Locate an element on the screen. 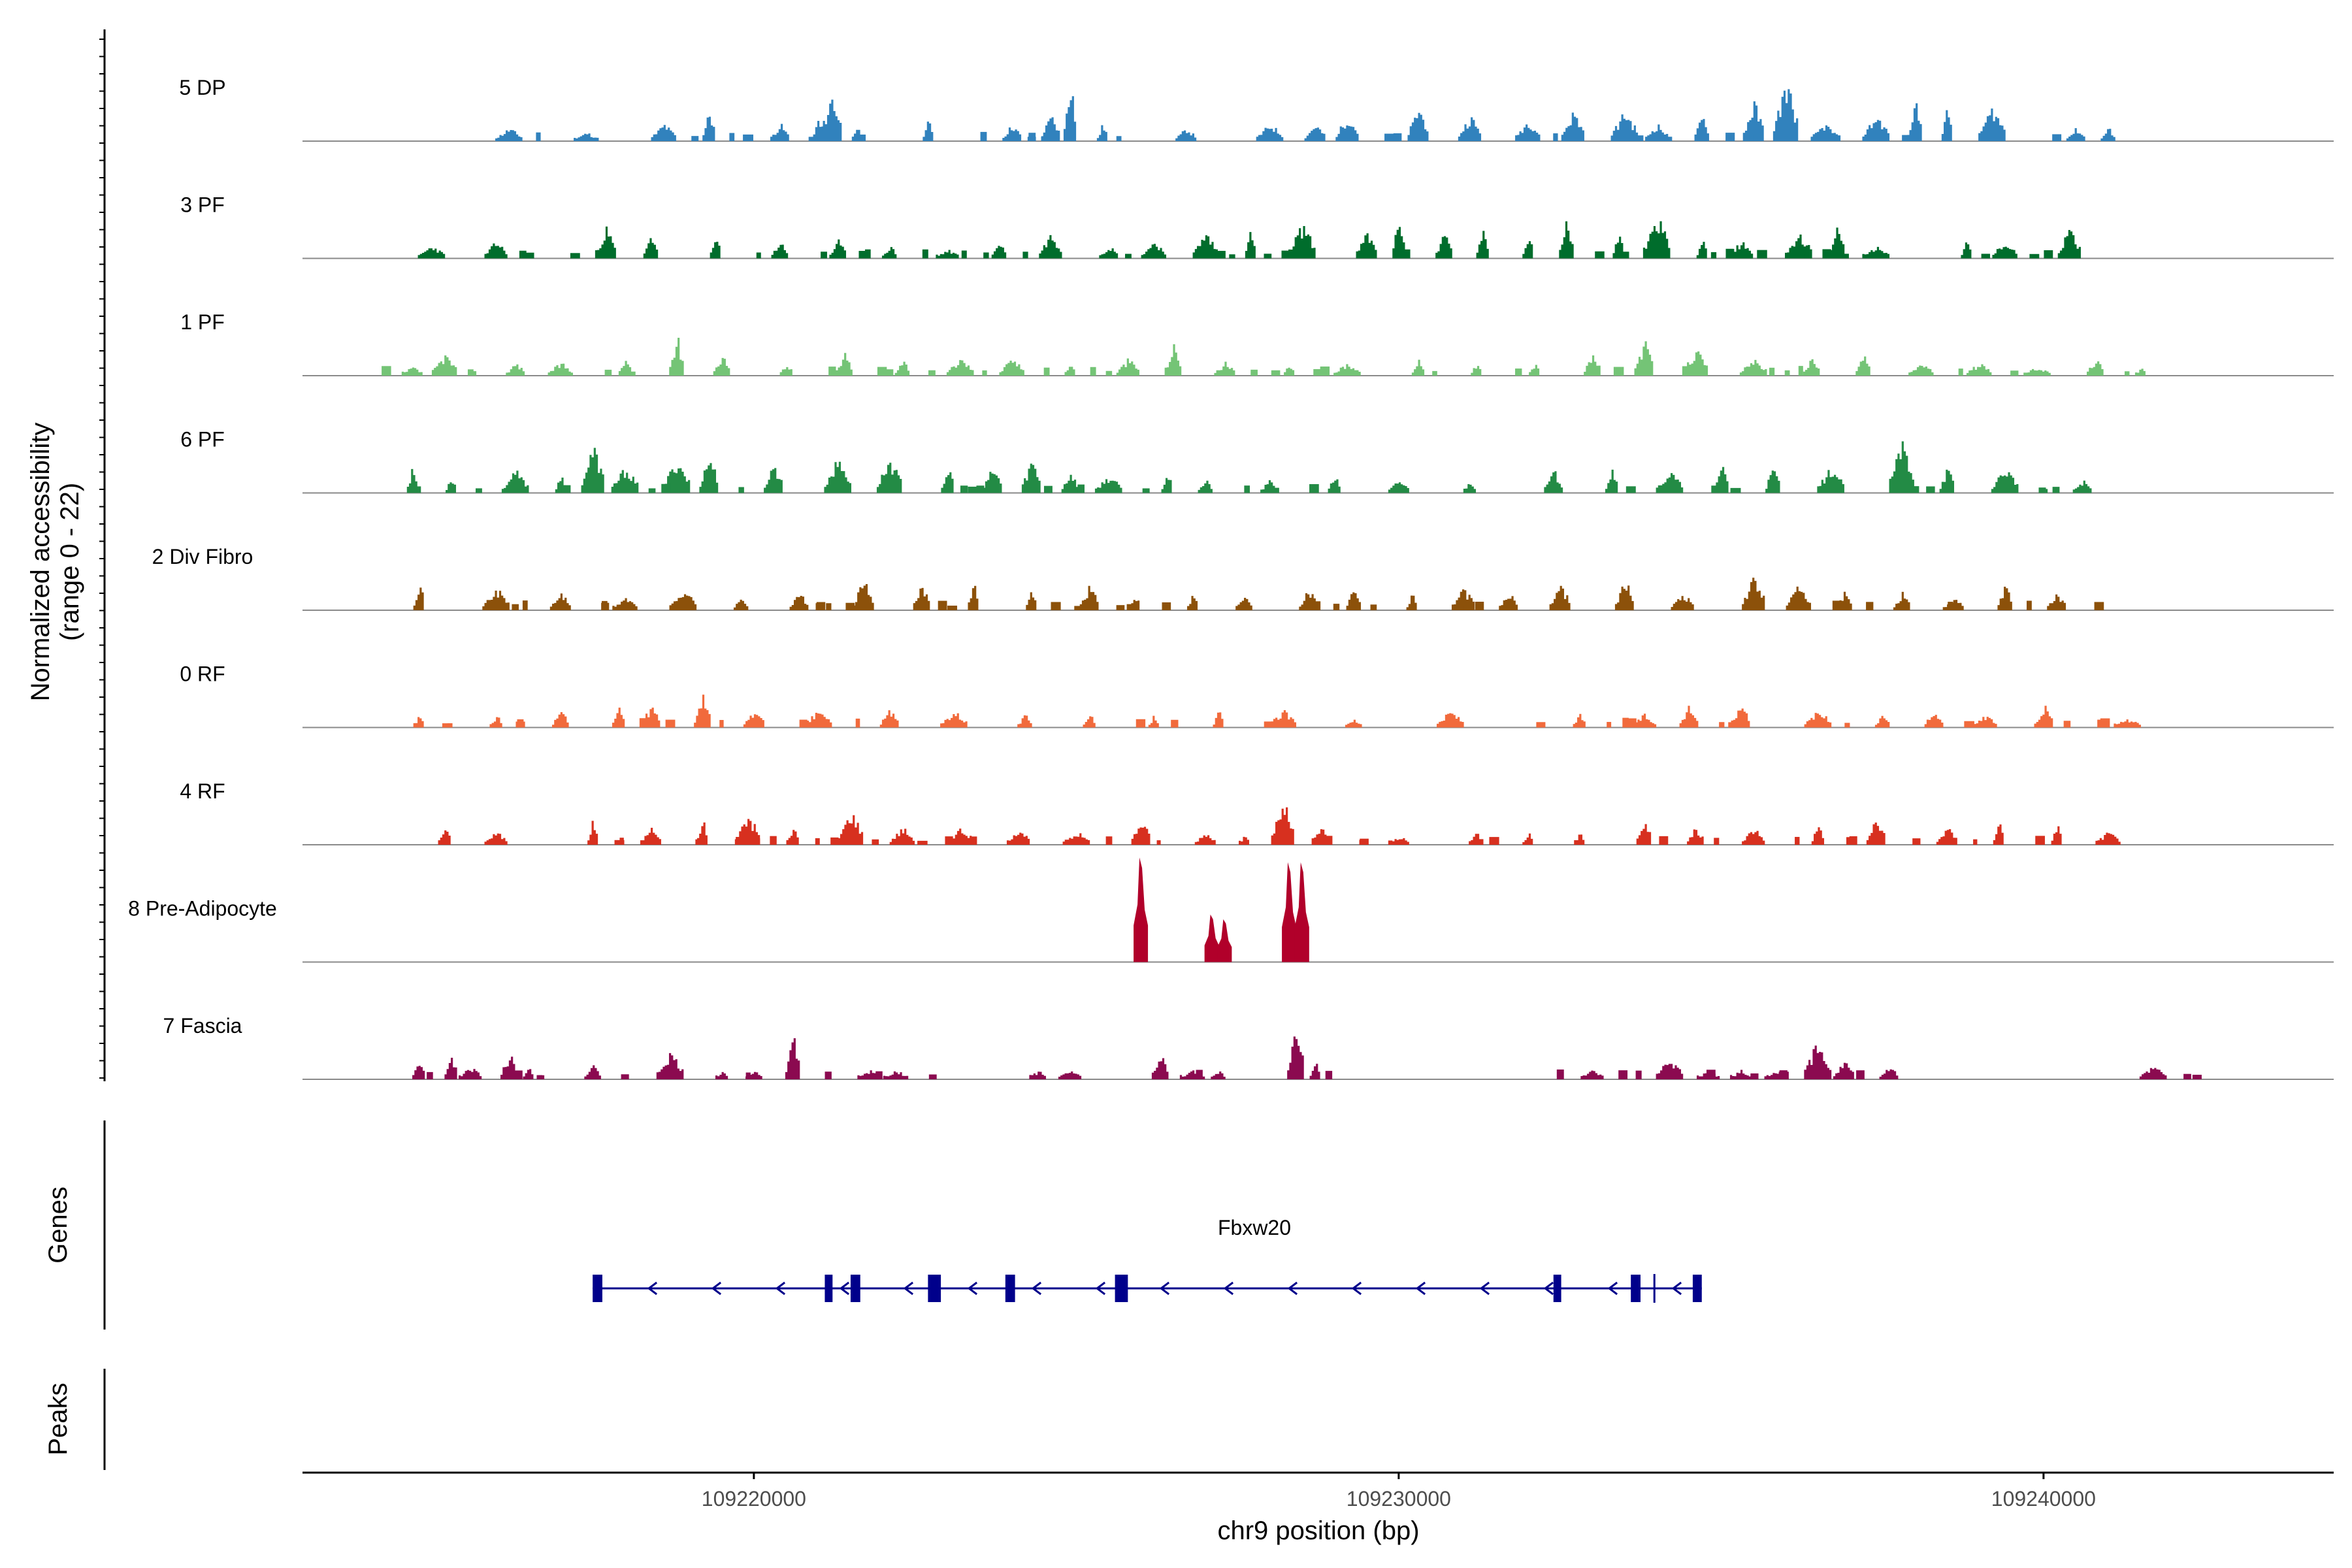 This screenshot has height=1568, width=2352. genes-track: Genes Fbxw20 is located at coordinates (873, 1225).